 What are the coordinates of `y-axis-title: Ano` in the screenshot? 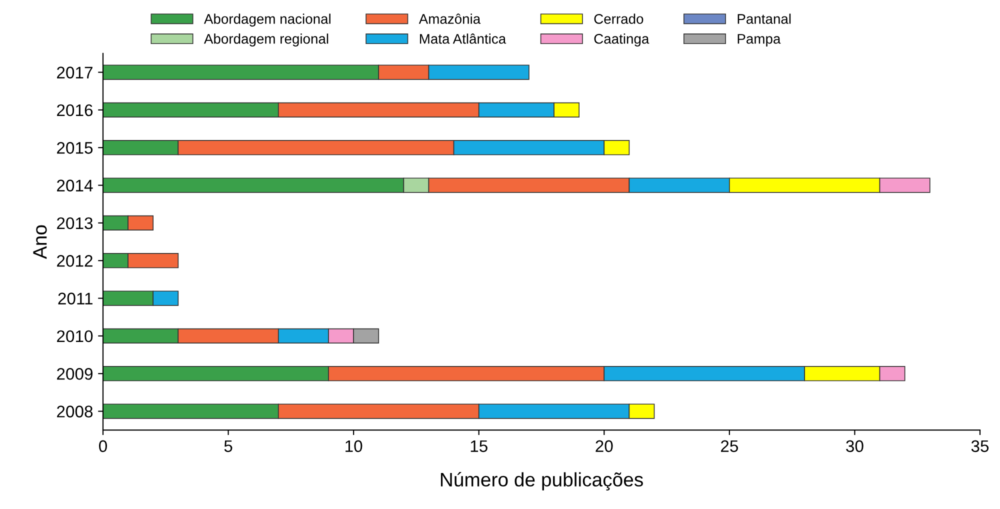 It's located at (40, 242).